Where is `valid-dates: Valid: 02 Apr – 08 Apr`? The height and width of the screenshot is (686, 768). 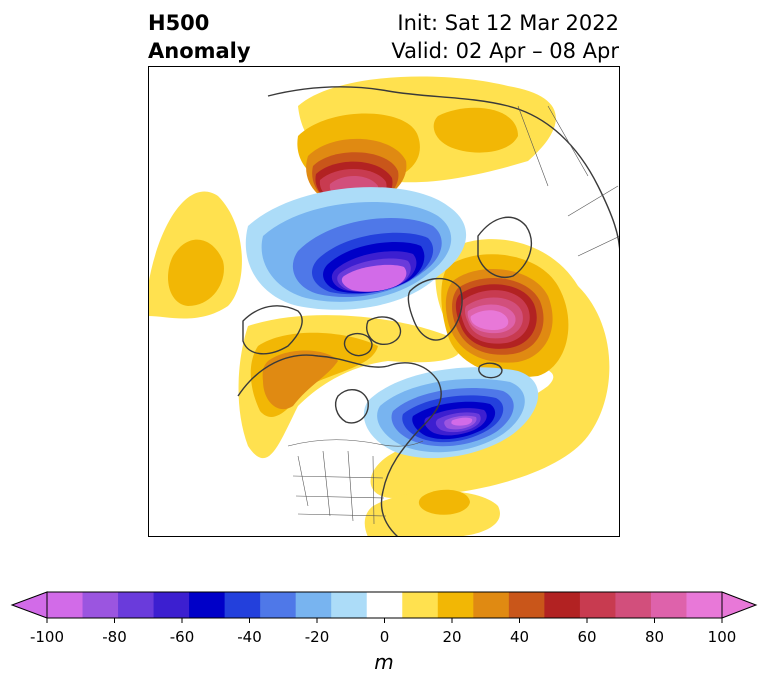
valid-dates: Valid: 02 Apr – 08 Apr is located at coordinates (505, 51).